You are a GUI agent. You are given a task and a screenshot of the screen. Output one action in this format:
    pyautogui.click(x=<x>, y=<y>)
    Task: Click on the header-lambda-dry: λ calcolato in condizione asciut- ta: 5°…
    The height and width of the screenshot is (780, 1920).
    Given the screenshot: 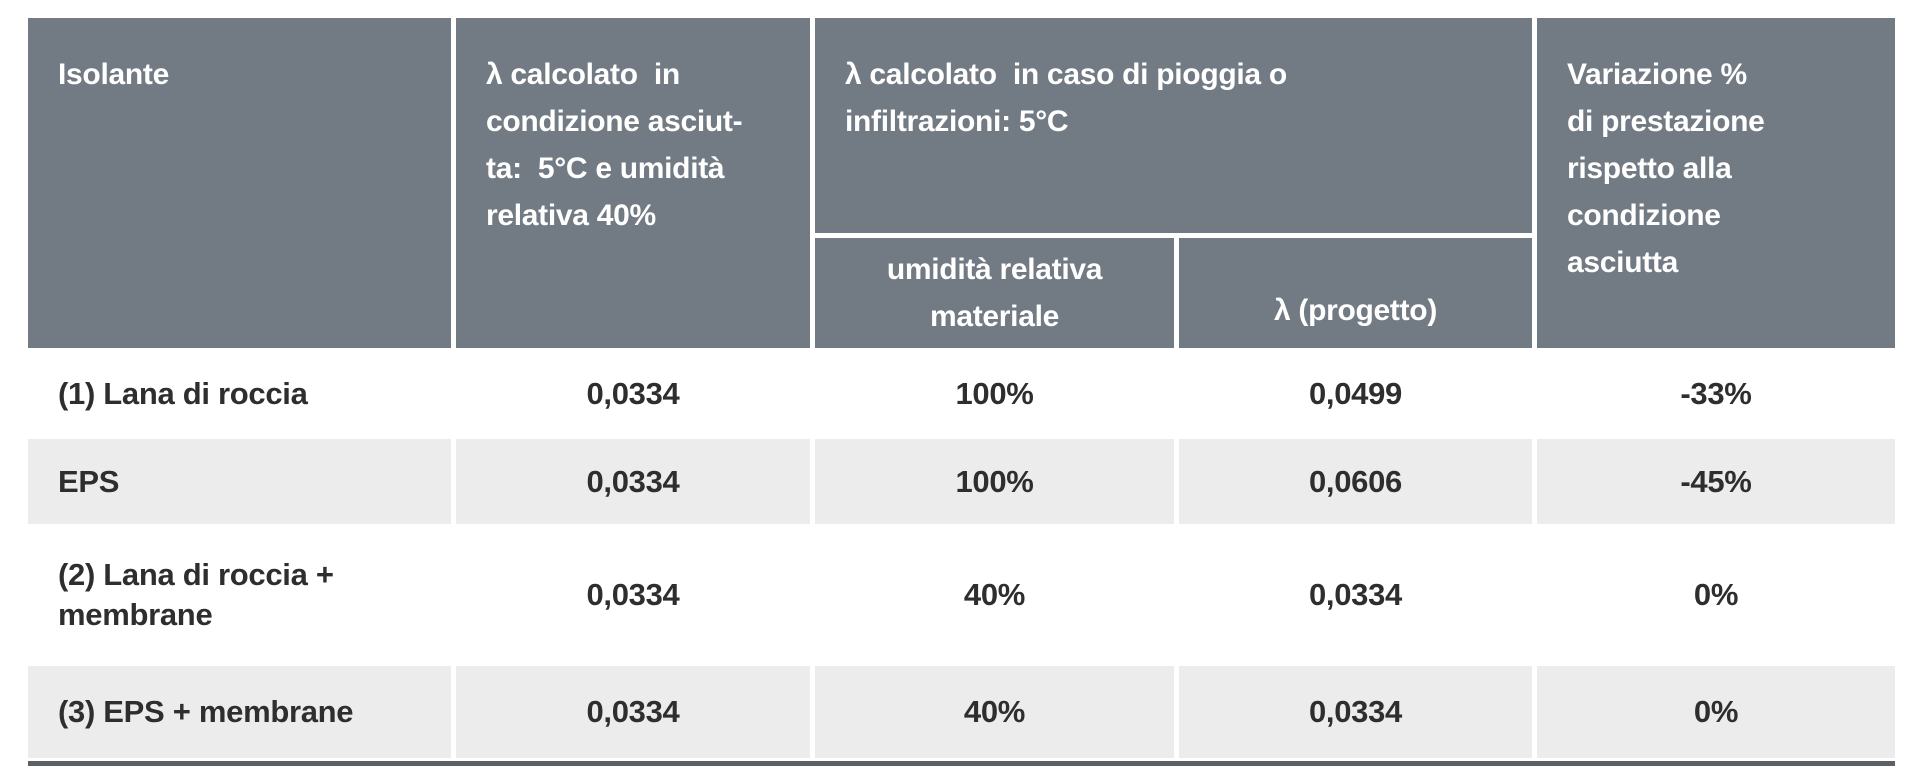 What is the action you would take?
    pyautogui.click(x=633, y=183)
    